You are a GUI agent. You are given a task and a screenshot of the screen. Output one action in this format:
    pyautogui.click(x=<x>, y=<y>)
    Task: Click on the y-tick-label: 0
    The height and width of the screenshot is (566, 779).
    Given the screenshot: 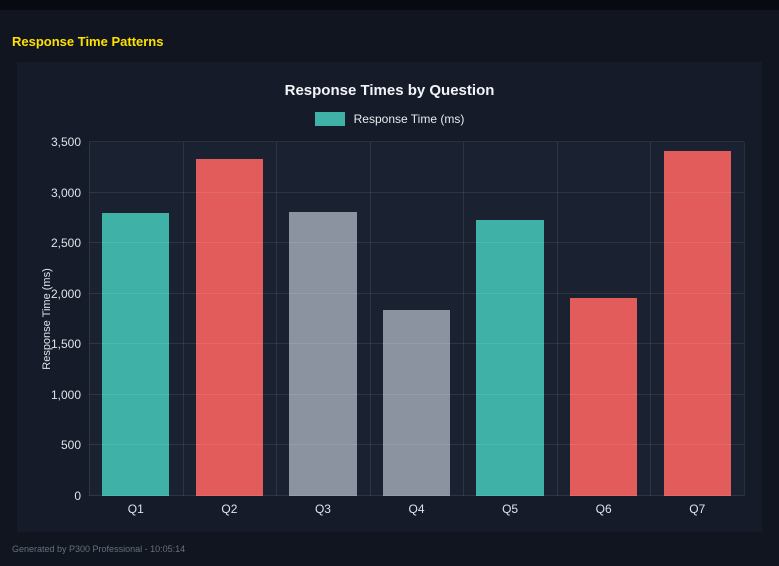 What is the action you would take?
    pyautogui.click(x=77, y=496)
    